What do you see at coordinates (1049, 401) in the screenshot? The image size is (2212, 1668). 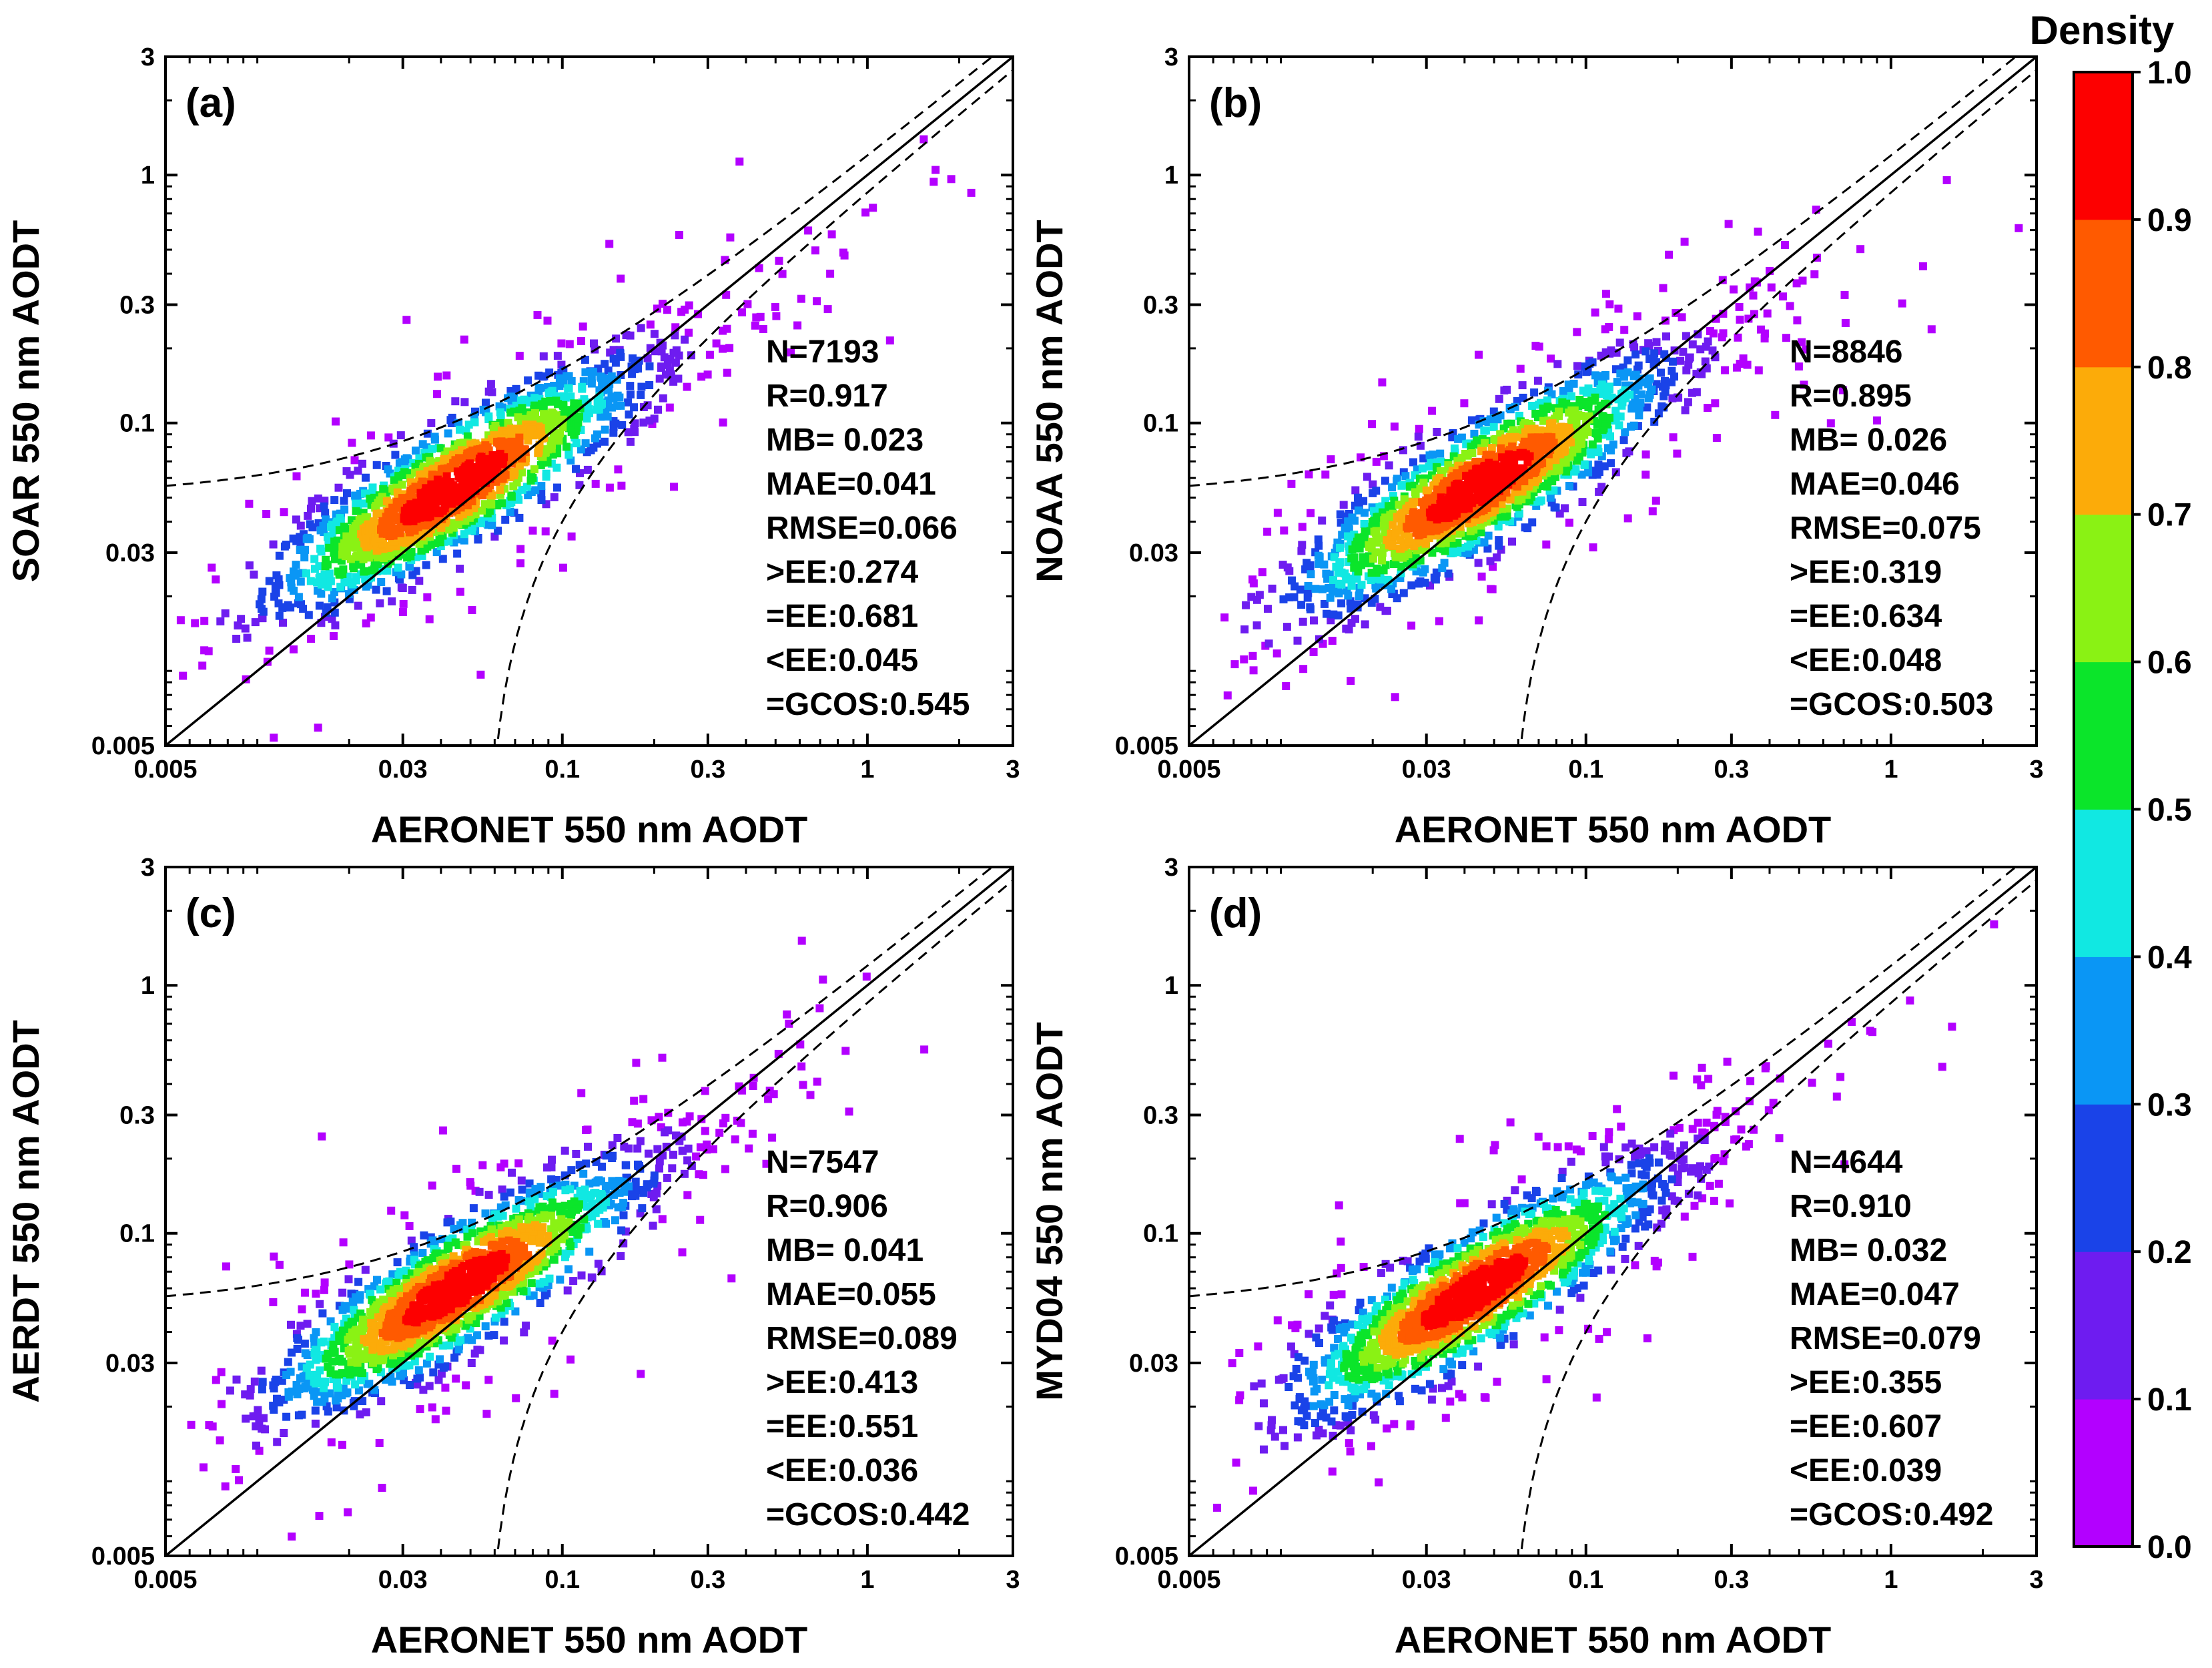 I see `y-axis-title: NOAA 550 nm AODT` at bounding box center [1049, 401].